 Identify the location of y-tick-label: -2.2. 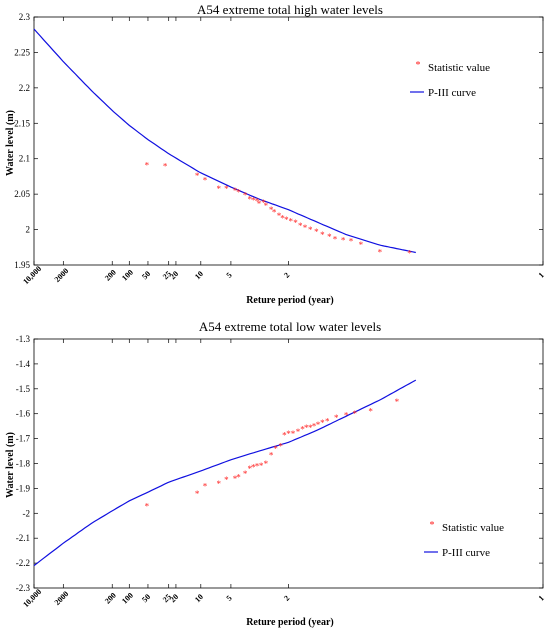
(23, 563).